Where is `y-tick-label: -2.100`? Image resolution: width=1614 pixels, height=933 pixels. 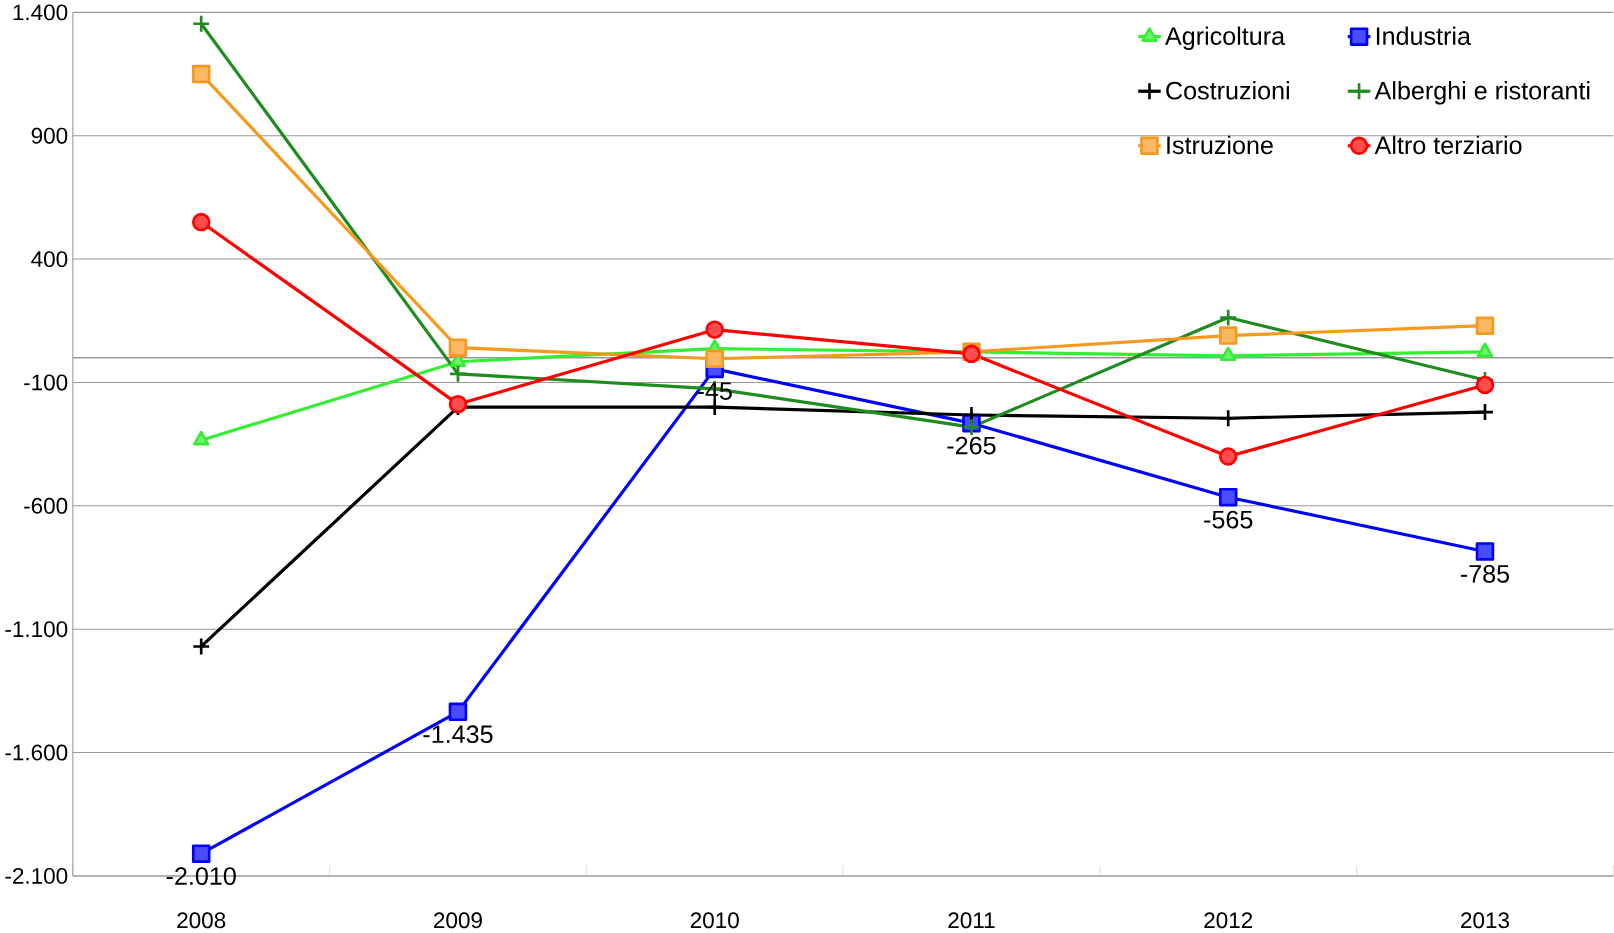
y-tick-label: -2.100 is located at coordinates (36, 876).